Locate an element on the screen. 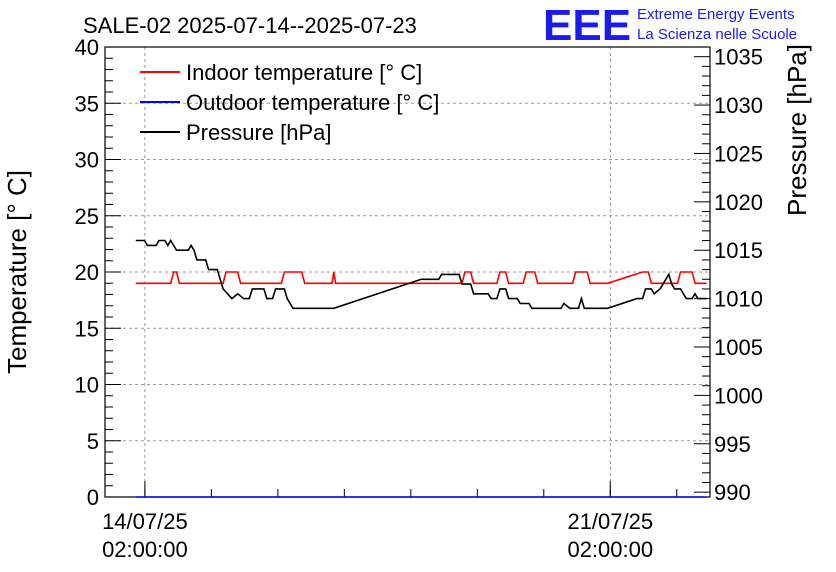 This screenshot has height=572, width=836. legend-label-pressure: Pressure [hPa] is located at coordinates (259, 132).